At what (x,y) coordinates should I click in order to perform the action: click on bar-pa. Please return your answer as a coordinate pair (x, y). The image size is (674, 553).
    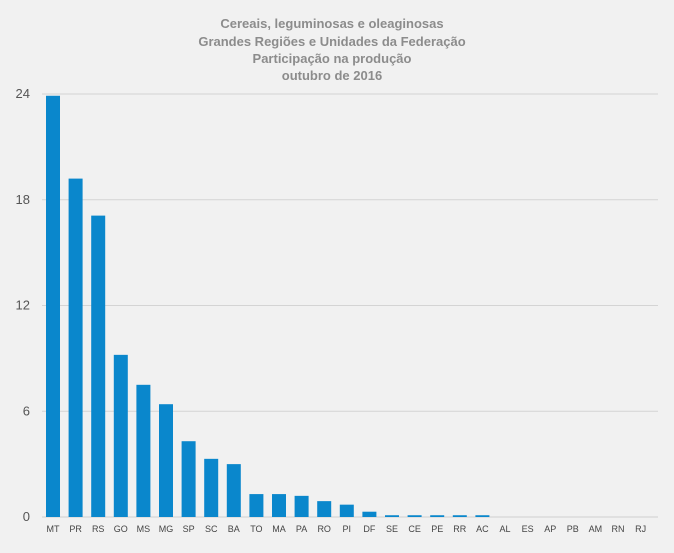
    Looking at the image, I should click on (301, 506).